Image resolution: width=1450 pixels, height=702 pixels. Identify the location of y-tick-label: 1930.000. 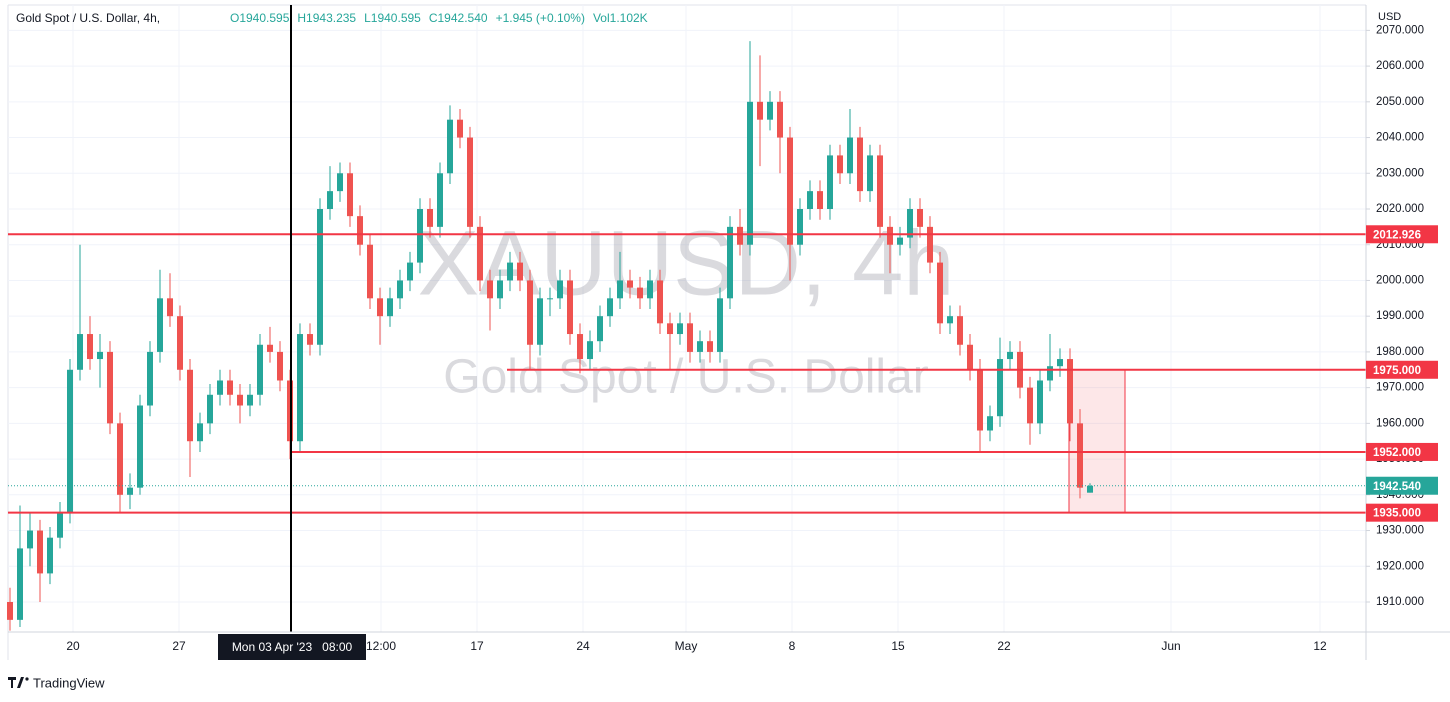
(1400, 531).